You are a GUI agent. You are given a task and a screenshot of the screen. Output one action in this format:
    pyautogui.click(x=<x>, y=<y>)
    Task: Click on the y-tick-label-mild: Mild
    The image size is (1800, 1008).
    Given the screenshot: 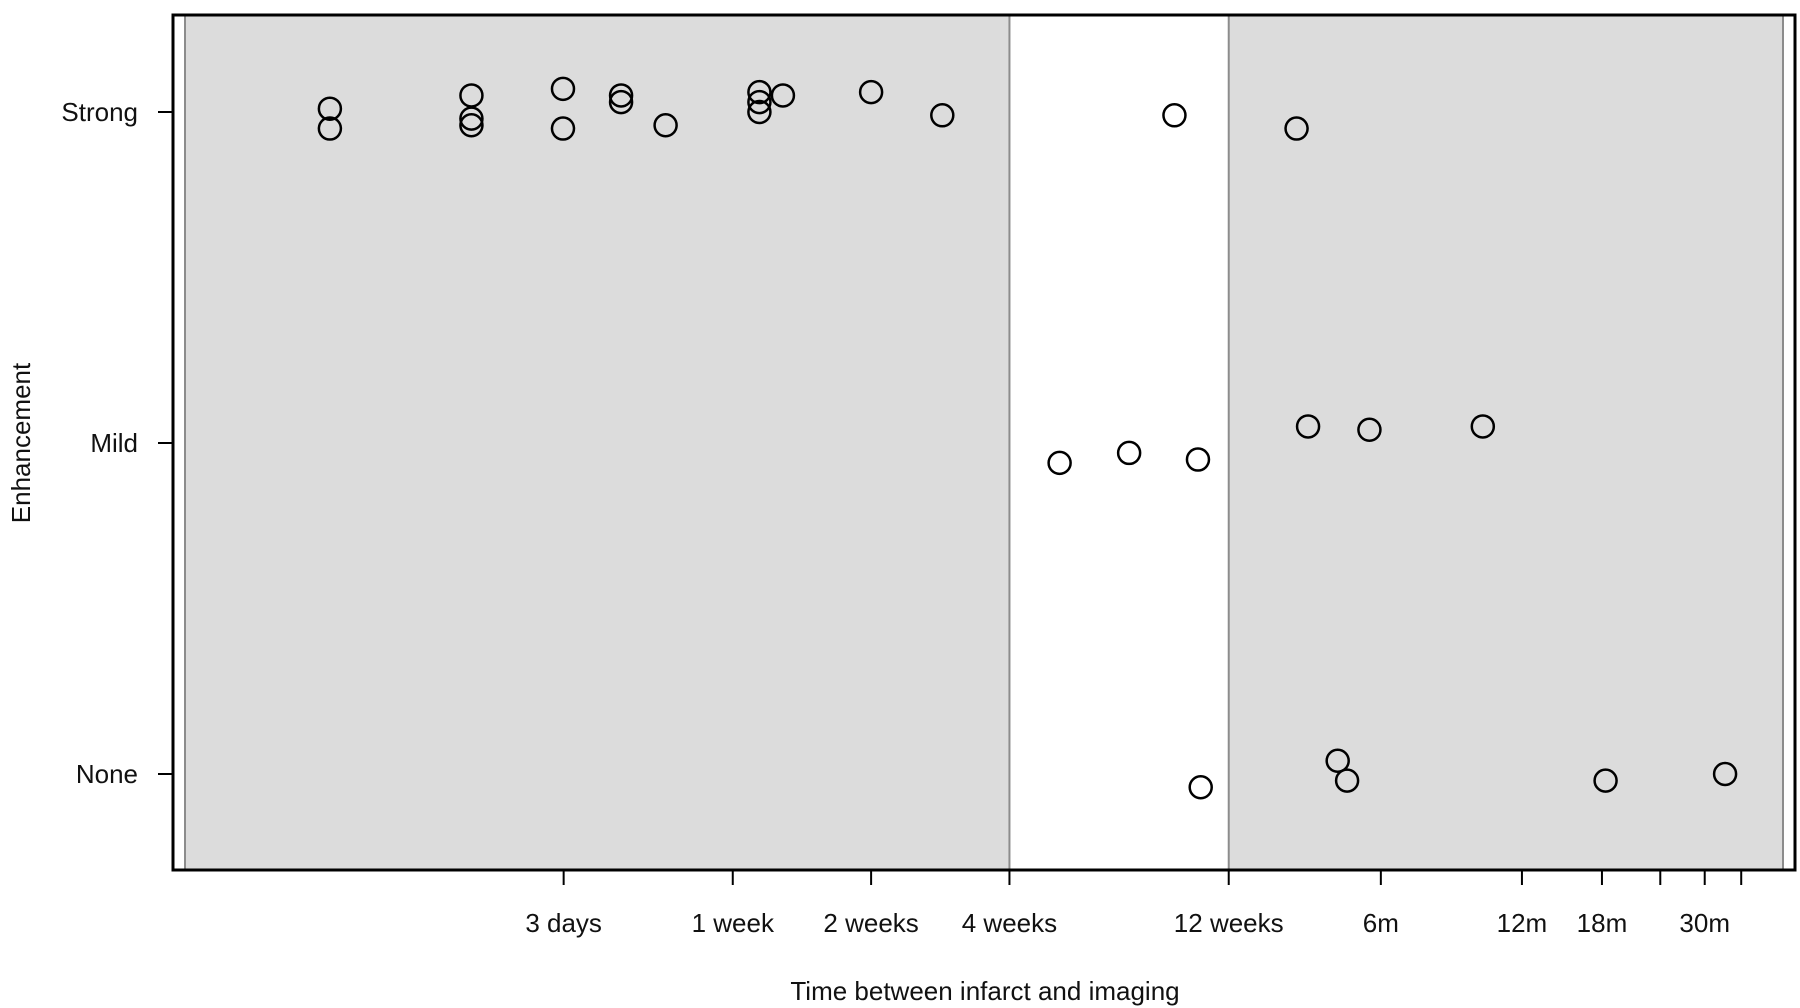 What is the action you would take?
    pyautogui.click(x=114, y=443)
    